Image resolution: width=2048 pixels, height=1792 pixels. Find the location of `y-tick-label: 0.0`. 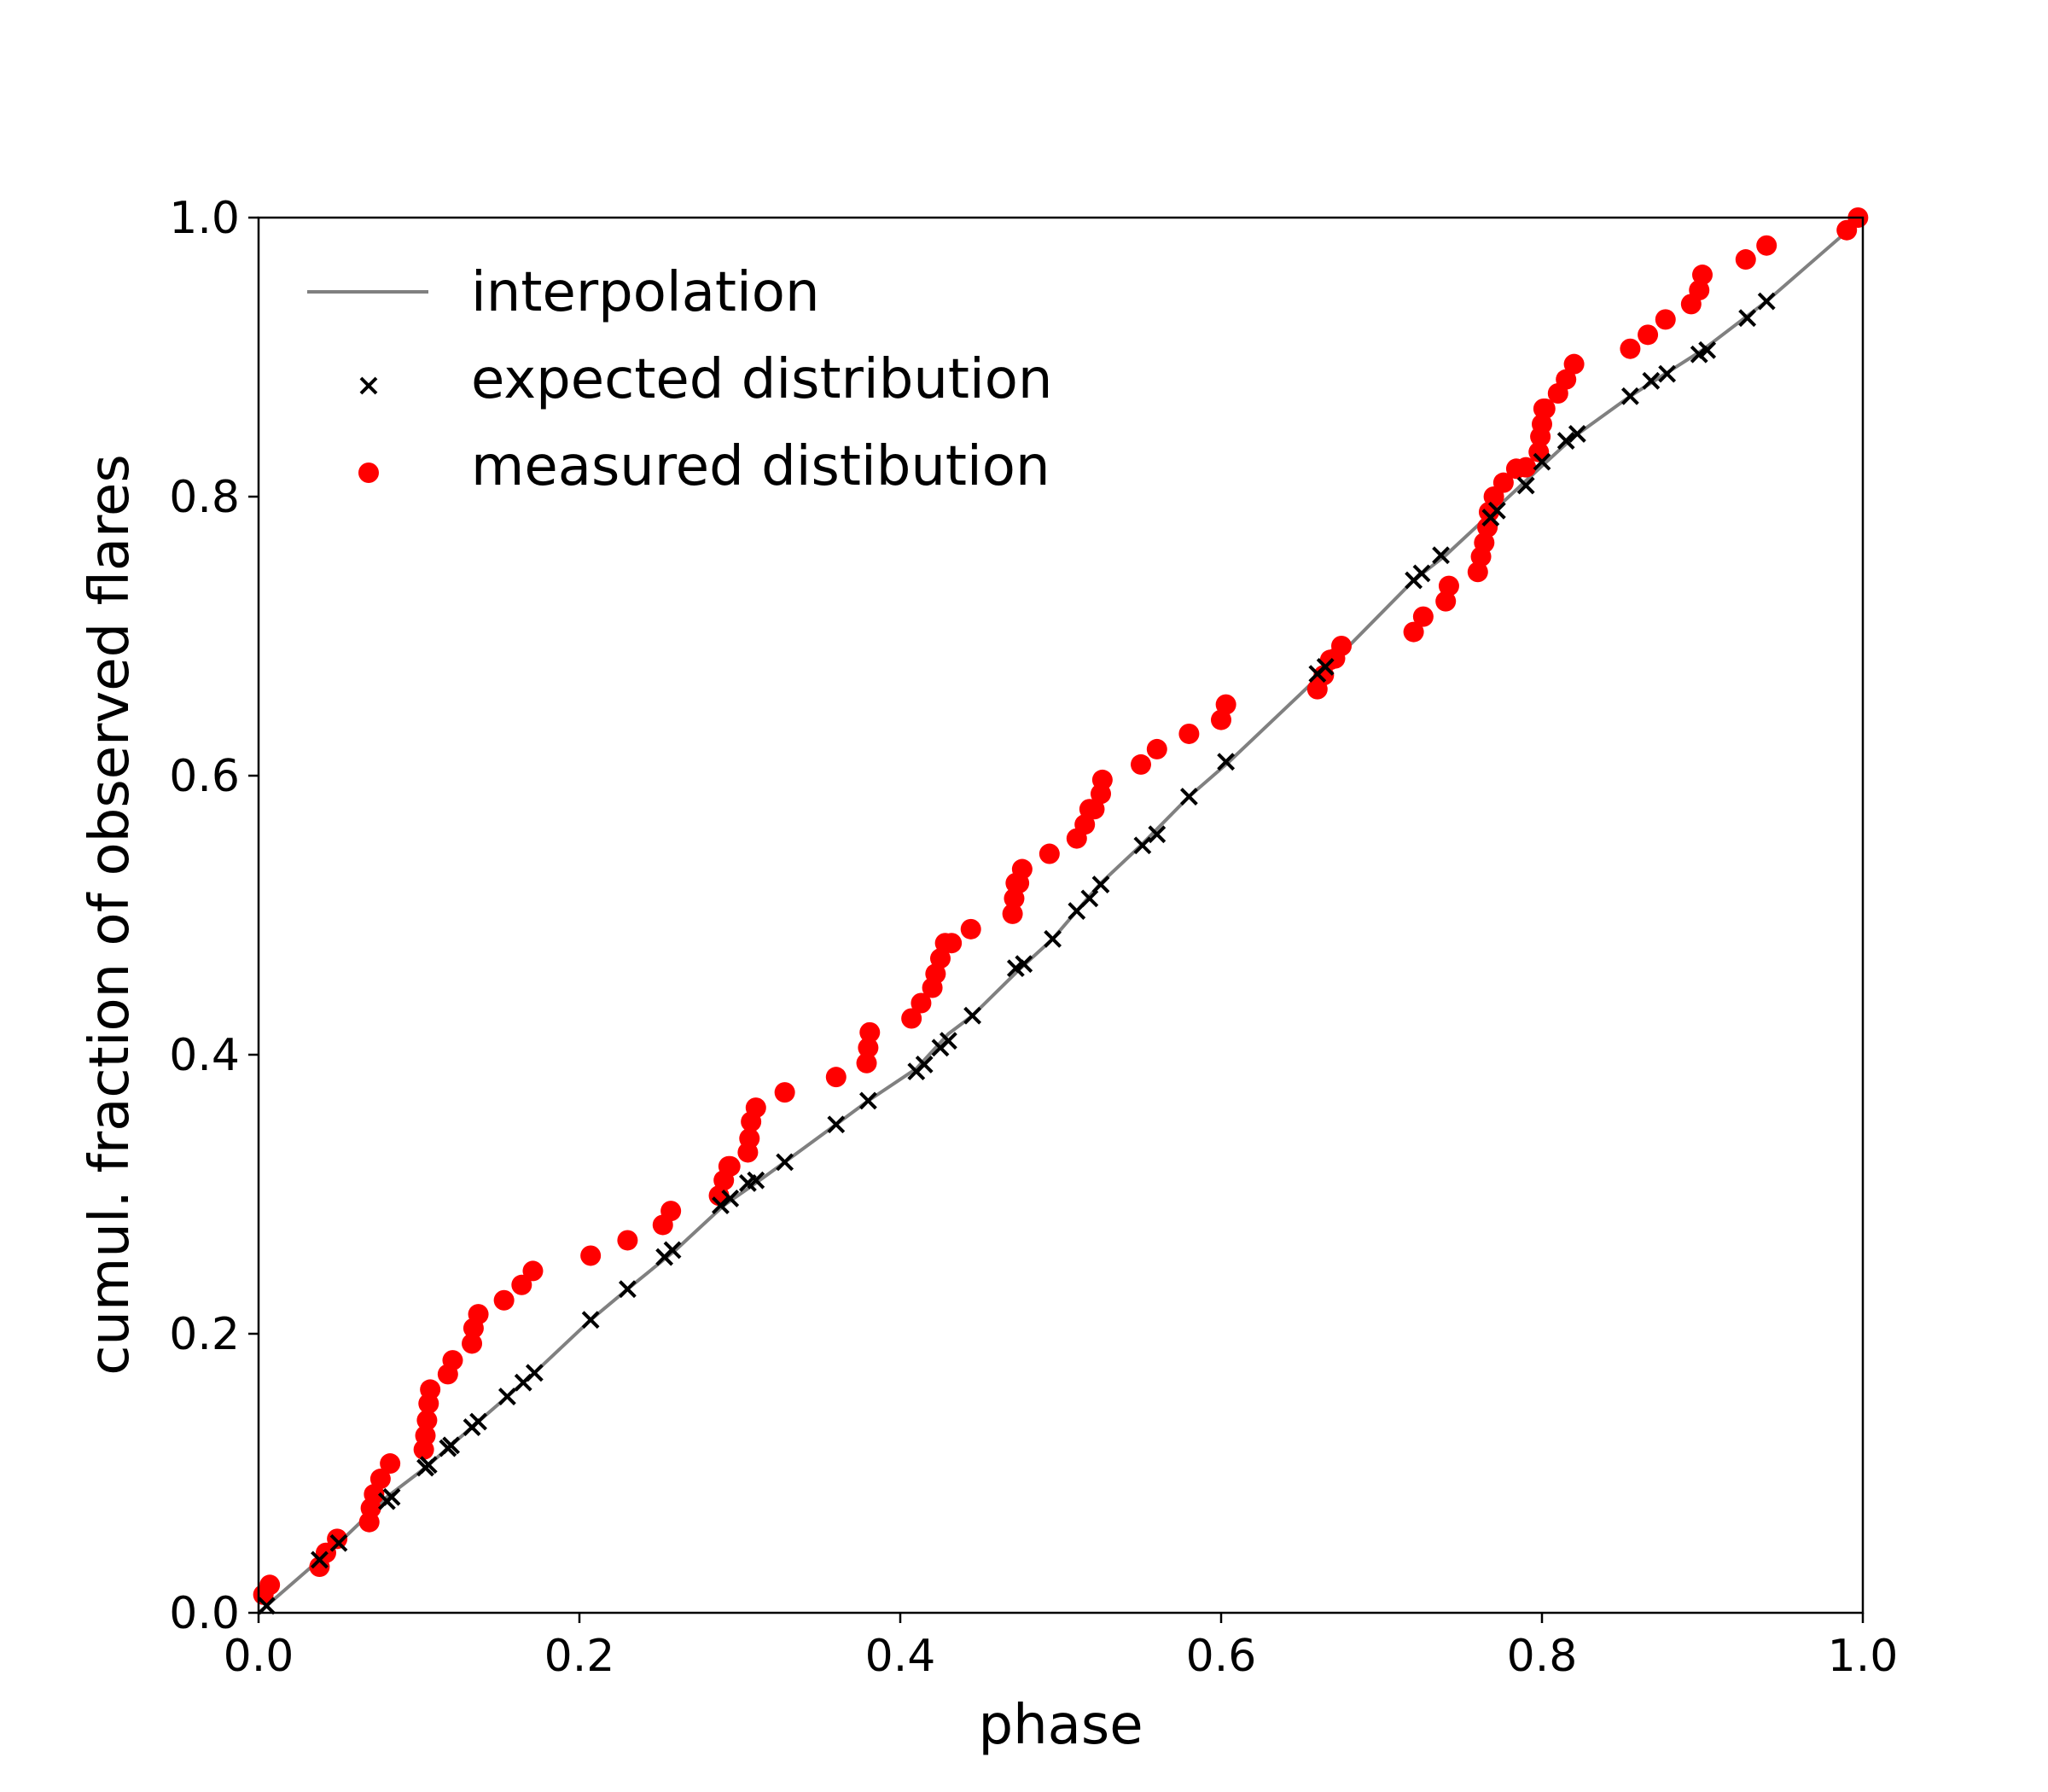

y-tick-label: 0.0 is located at coordinates (204, 1613).